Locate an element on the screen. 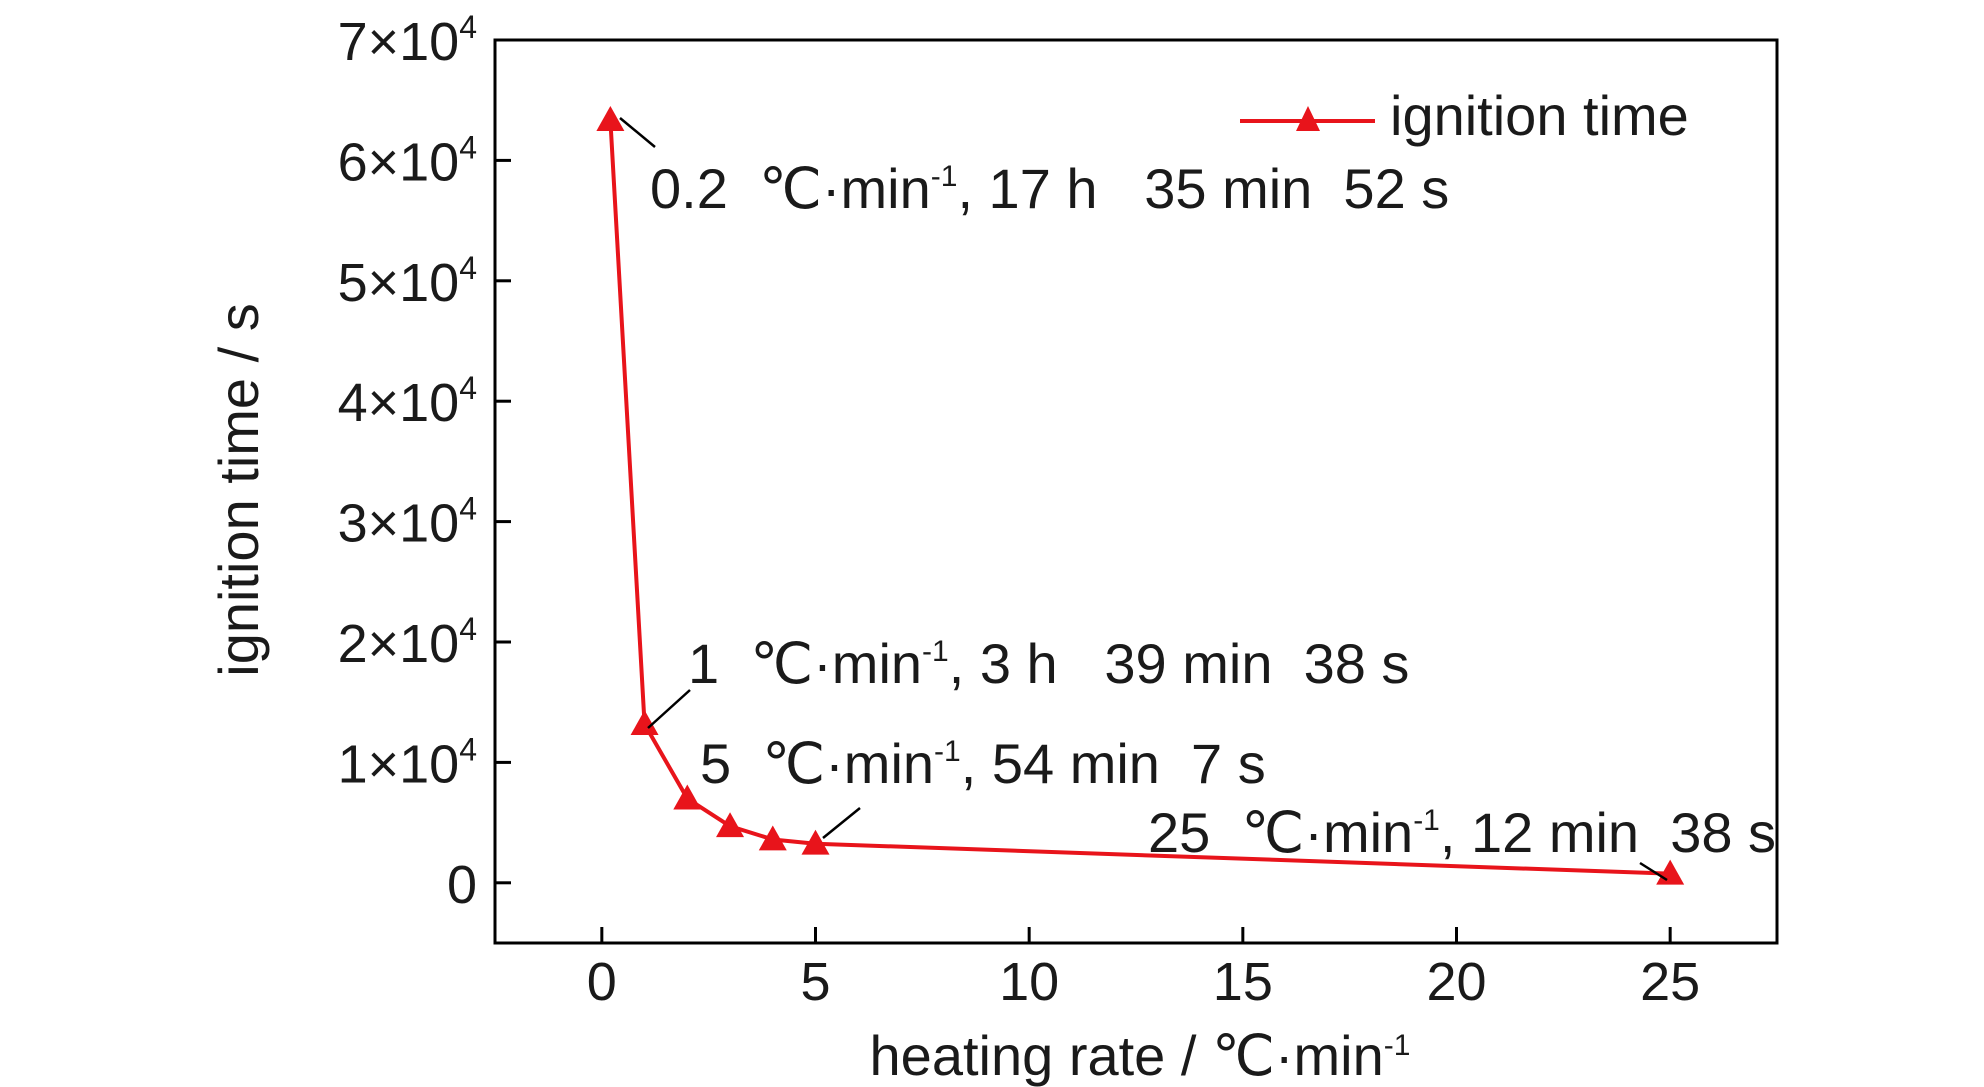  x-tick-label: 0 is located at coordinates (602, 982).